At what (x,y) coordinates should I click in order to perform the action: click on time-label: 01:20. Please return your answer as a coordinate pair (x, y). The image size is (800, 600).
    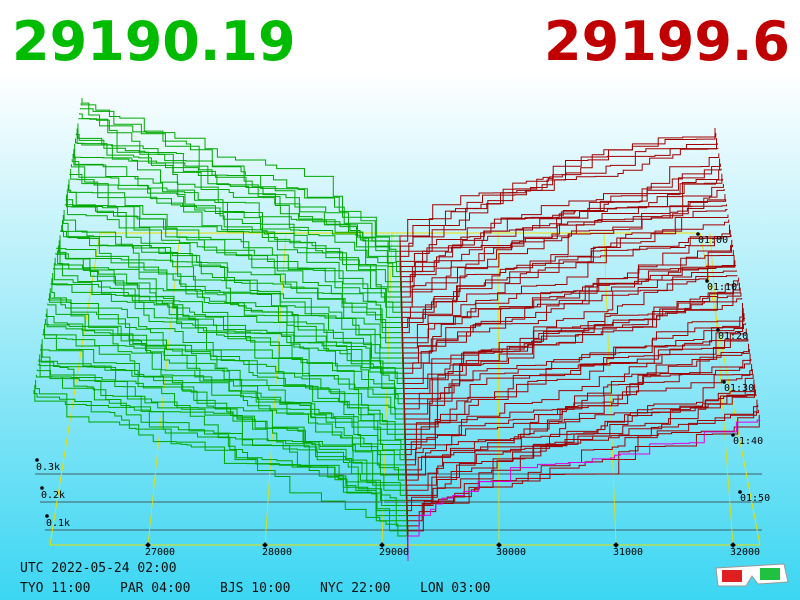
    Looking at the image, I should click on (733, 336).